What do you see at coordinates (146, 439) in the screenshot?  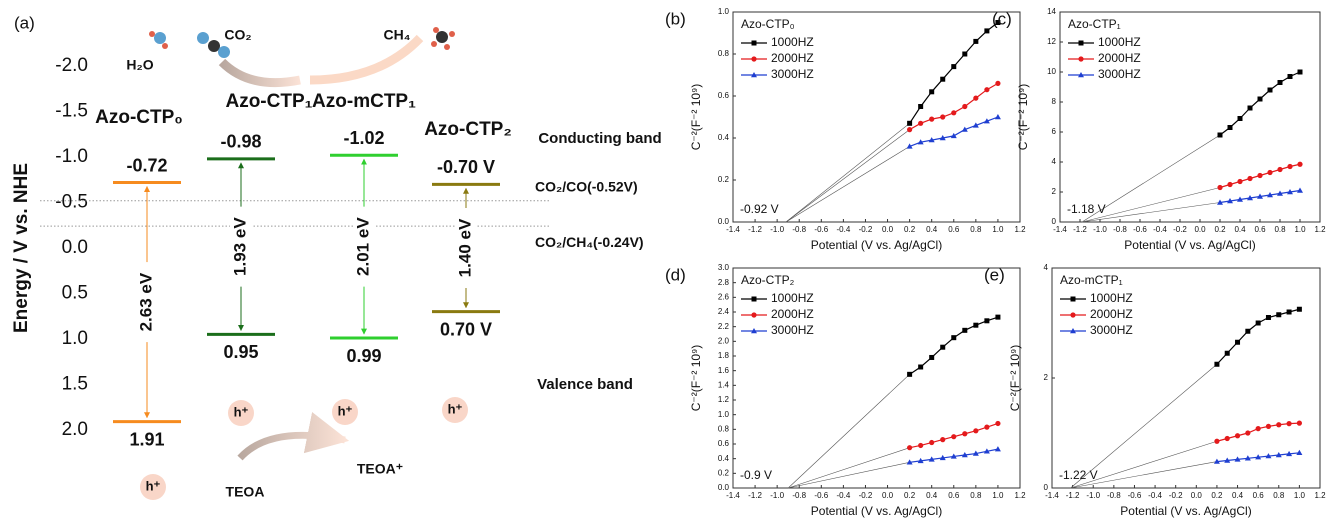 I see `vb-label: 1.91` at bounding box center [146, 439].